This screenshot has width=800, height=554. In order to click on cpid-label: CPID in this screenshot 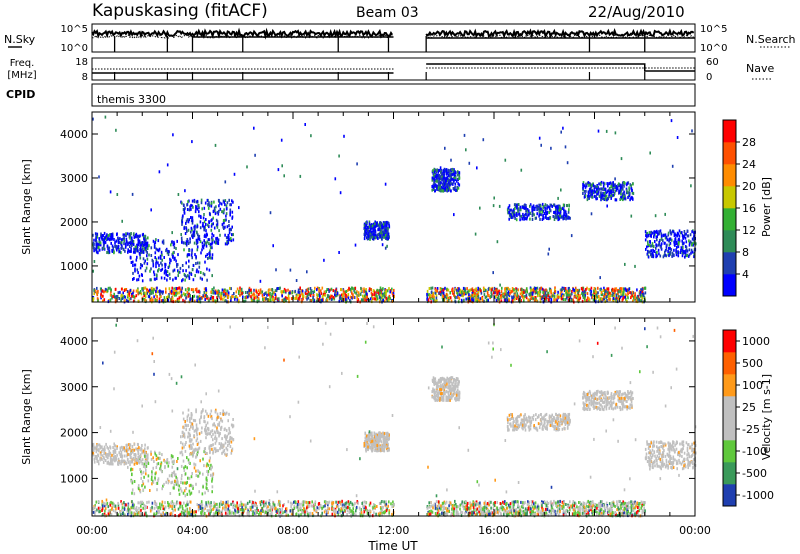, I will do `click(20, 94)`.